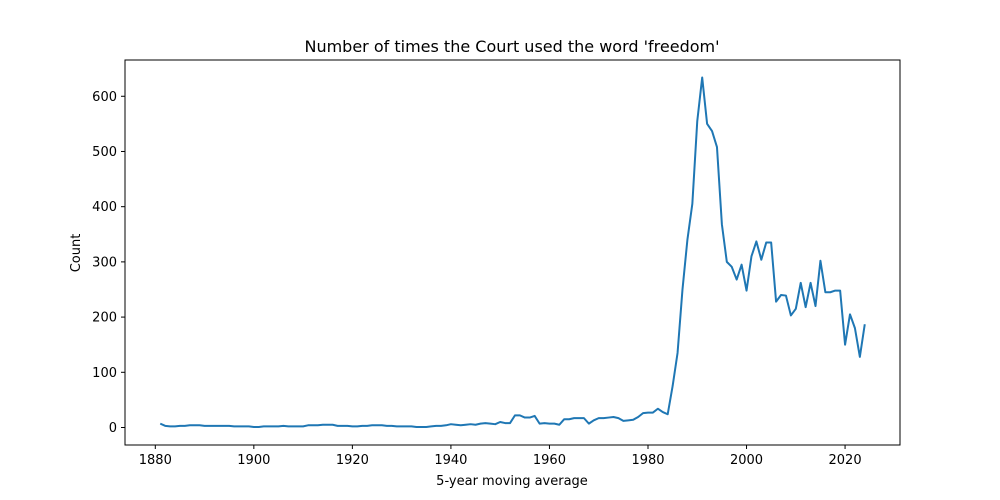 The width and height of the screenshot is (1000, 500). What do you see at coordinates (104, 97) in the screenshot?
I see `y-tick-label: 600` at bounding box center [104, 97].